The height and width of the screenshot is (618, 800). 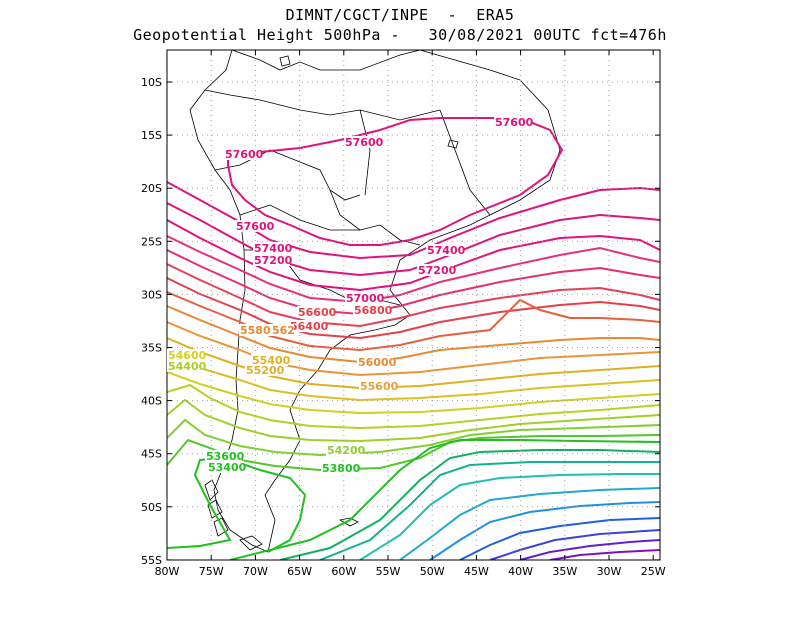 I want to click on contour-label: 55800, so click(x=259, y=330).